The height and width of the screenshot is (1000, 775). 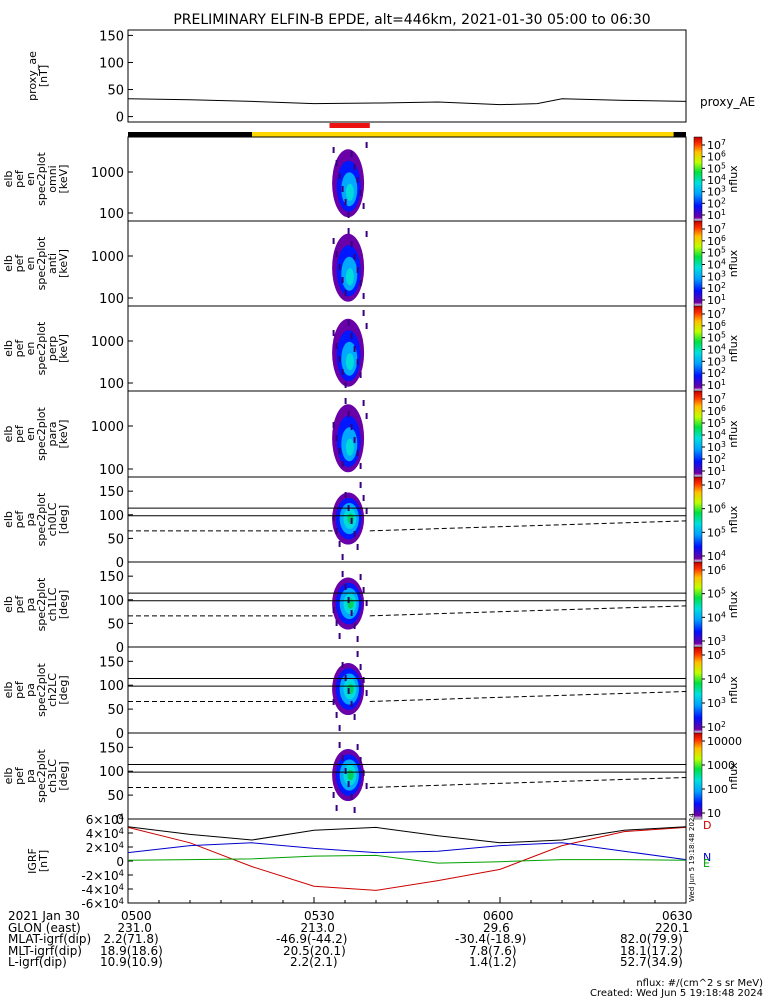 What do you see at coordinates (50, 939) in the screenshot?
I see `footer-row-label: MLAT-igrf(dip)` at bounding box center [50, 939].